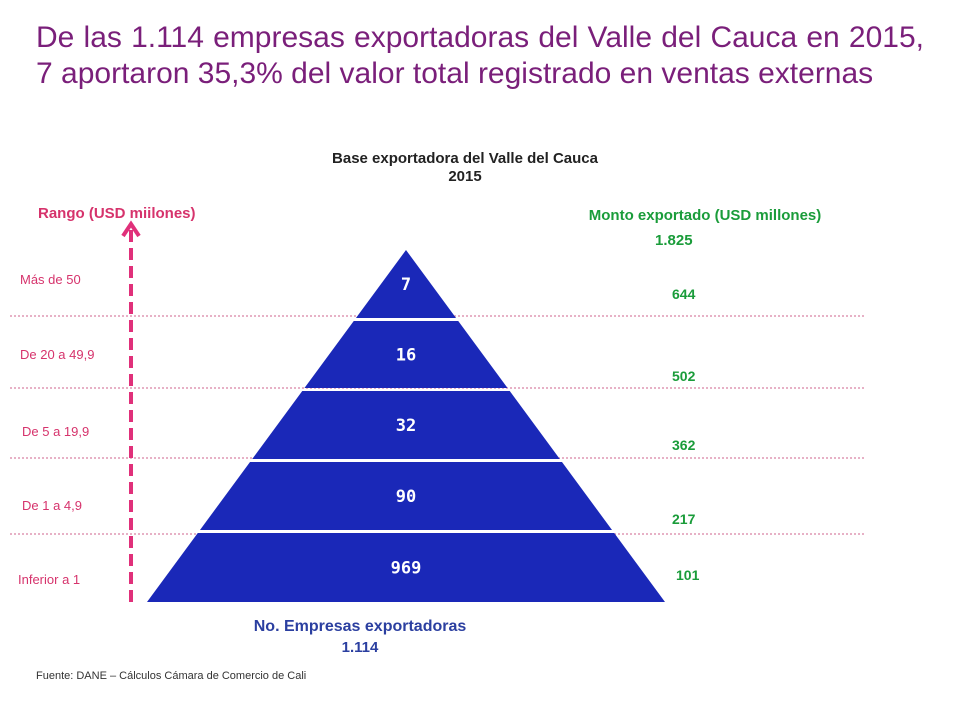 This screenshot has height=720, width=960. I want to click on tier-range-label: Más de 50, so click(50, 279).